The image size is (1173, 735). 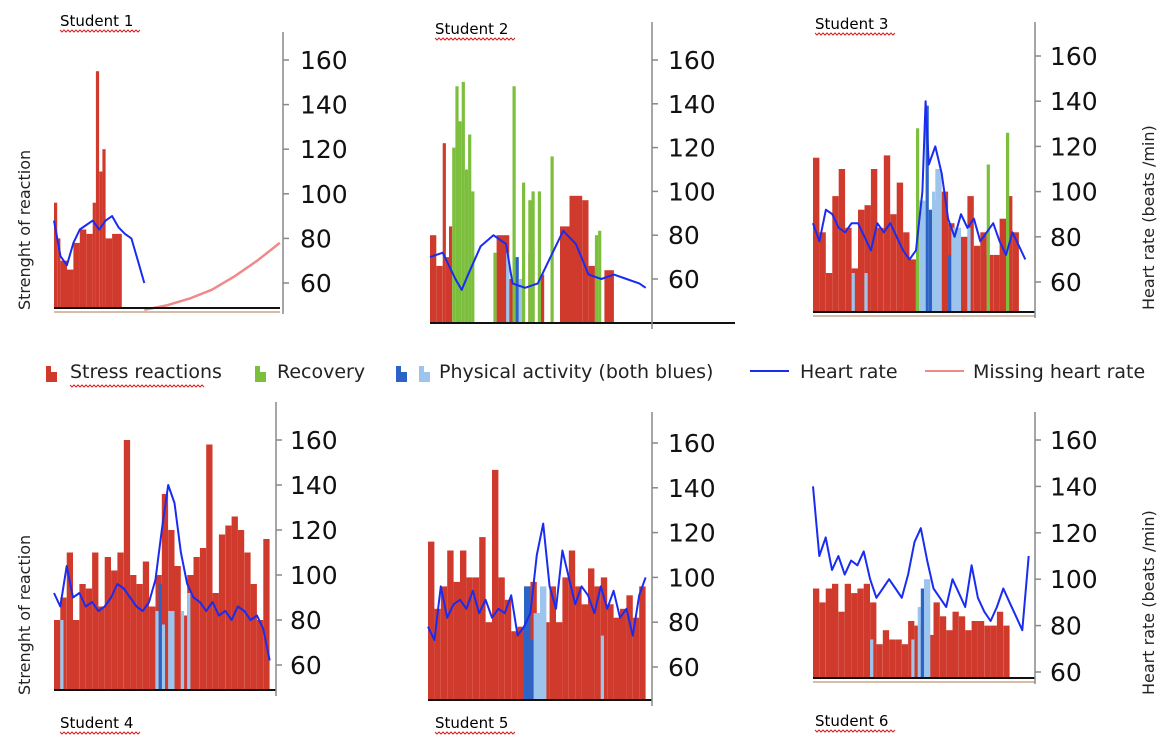 I want to click on y-tick-label: 120, so click(x=1074, y=146).